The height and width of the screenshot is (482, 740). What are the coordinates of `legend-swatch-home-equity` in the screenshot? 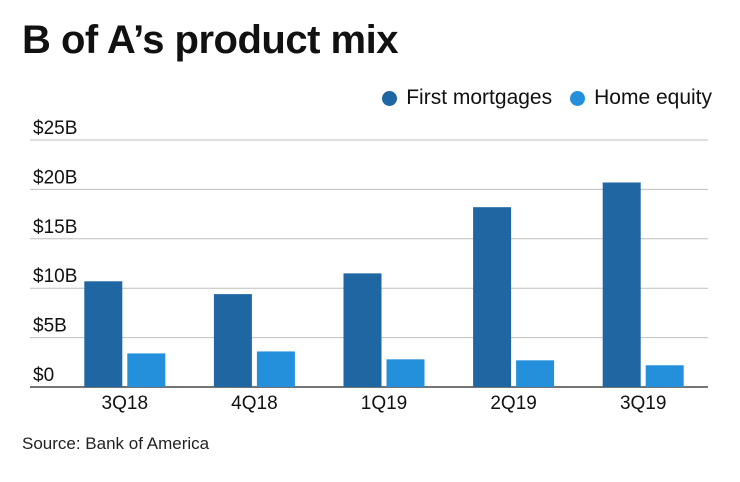 It's located at (578, 98).